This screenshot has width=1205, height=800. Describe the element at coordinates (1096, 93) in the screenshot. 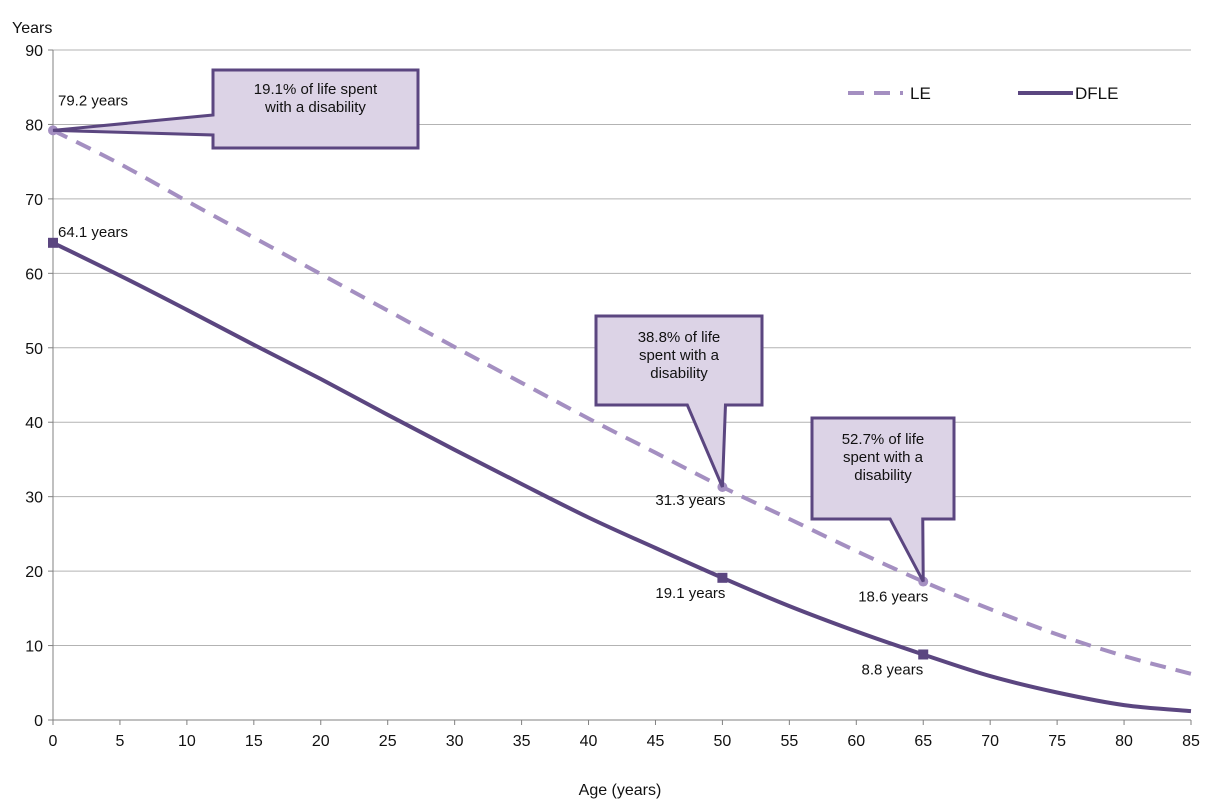

I see `legend-label-dfle: DFLE` at that location.